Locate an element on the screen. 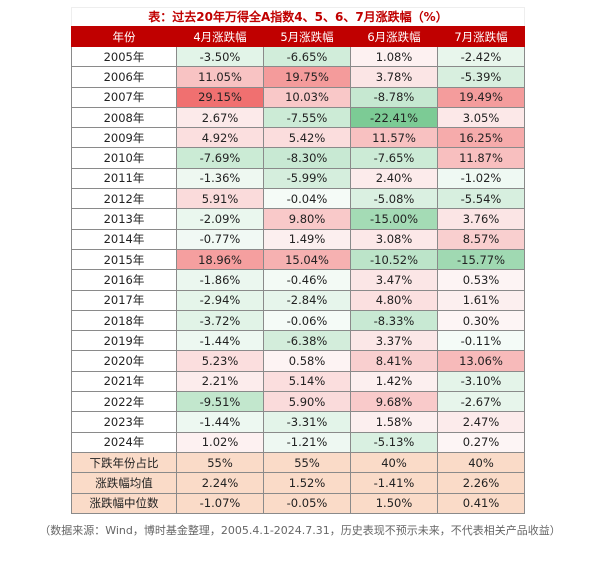 The height and width of the screenshot is (561, 600). column-header: 年份 is located at coordinates (124, 36).